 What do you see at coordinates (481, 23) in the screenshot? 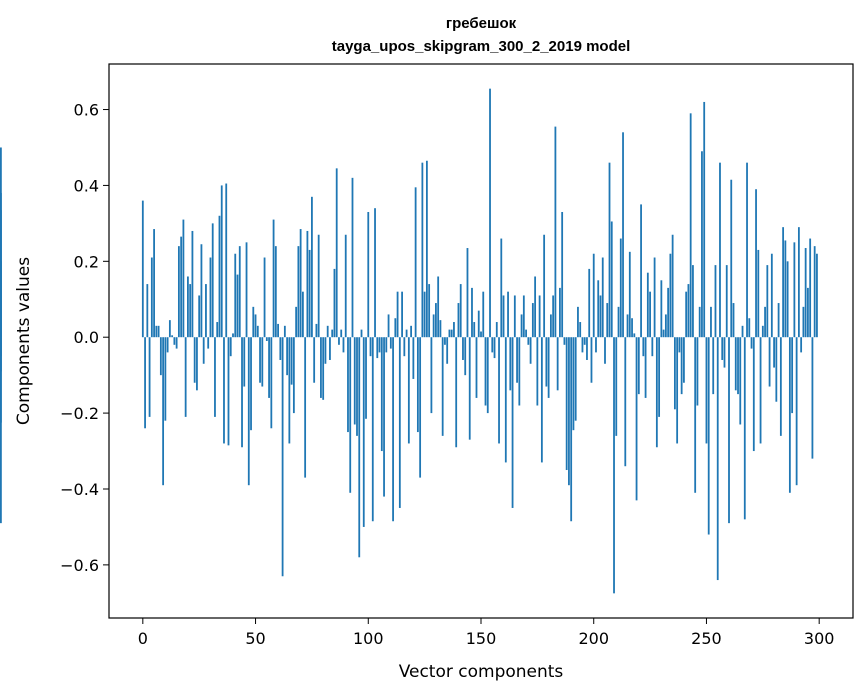
I see `chart-title: гребешок` at bounding box center [481, 23].